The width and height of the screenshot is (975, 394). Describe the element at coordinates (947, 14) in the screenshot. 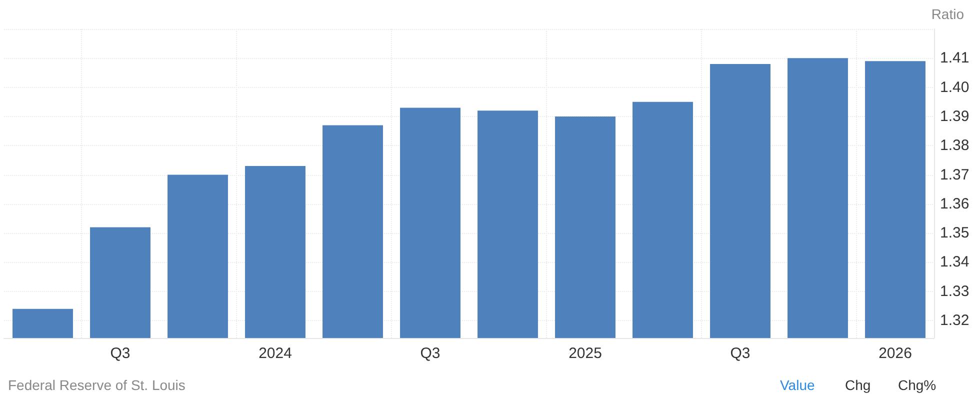

I see `y-axis-title: Ratio` at that location.